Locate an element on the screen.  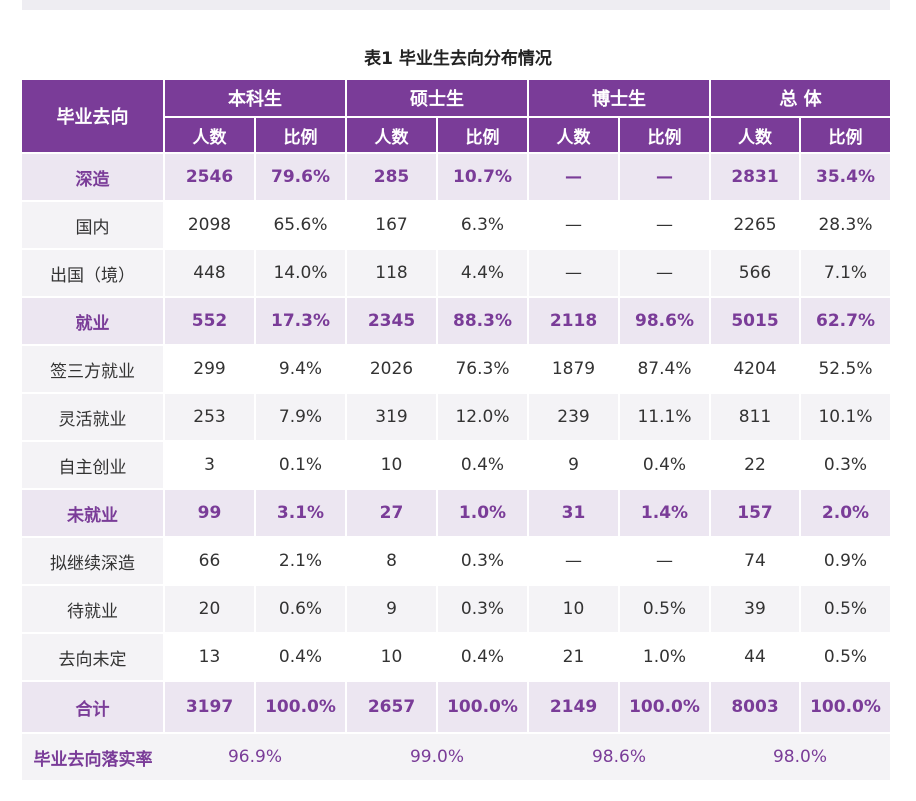
header-group-master: 硕士生 is located at coordinates (437, 99).